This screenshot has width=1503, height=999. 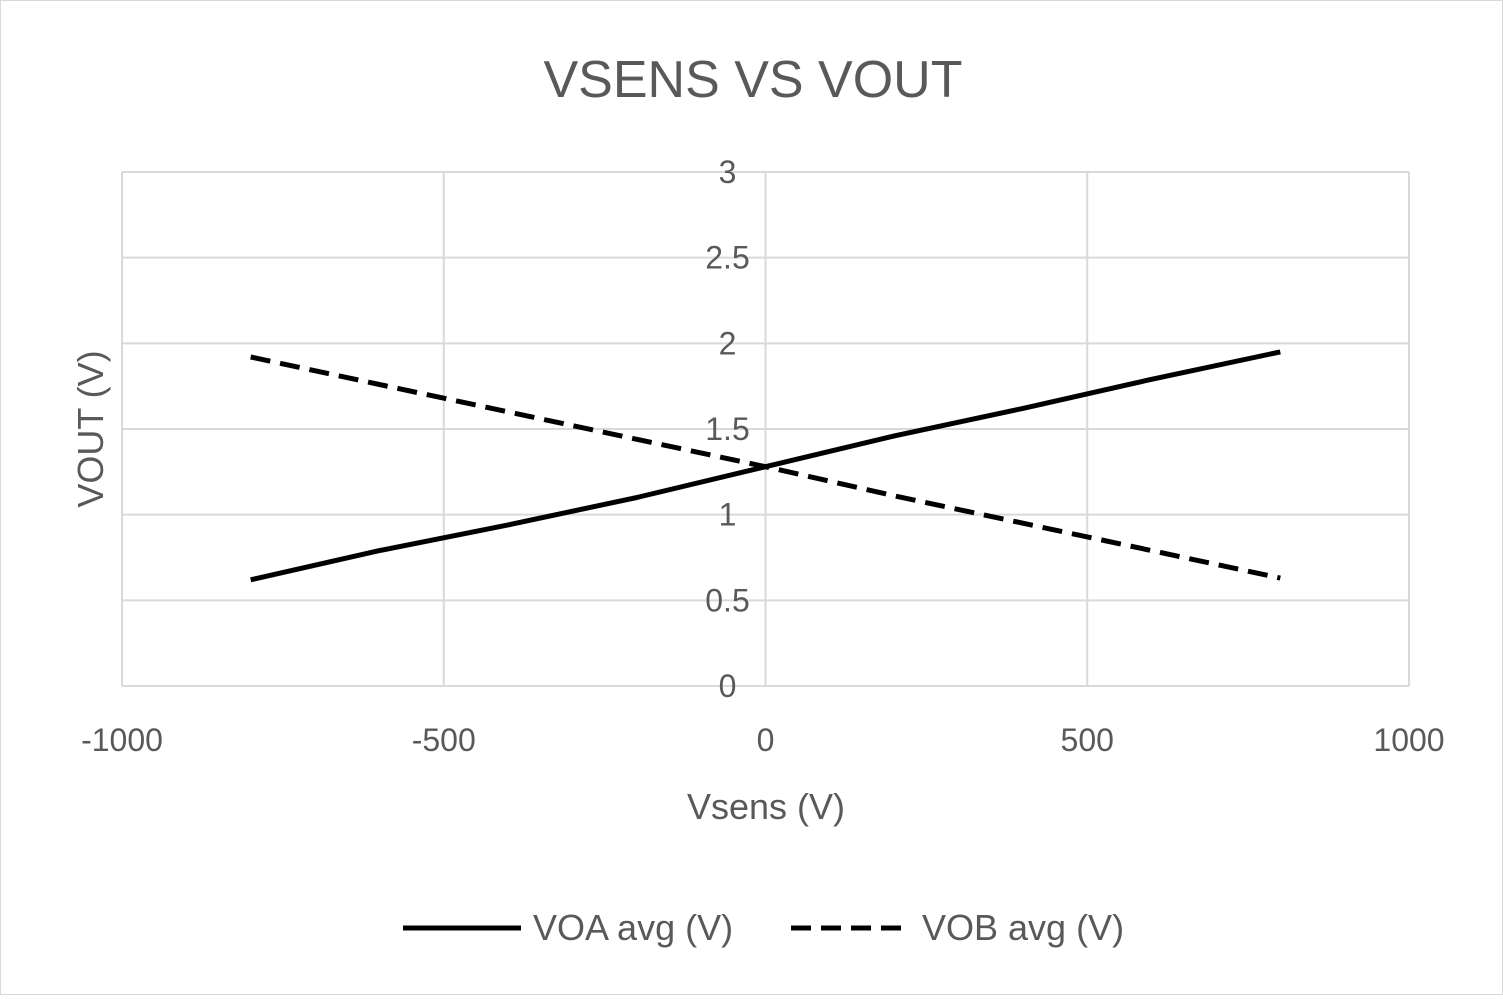 I want to click on y-tick-label: 3, so click(x=728, y=172).